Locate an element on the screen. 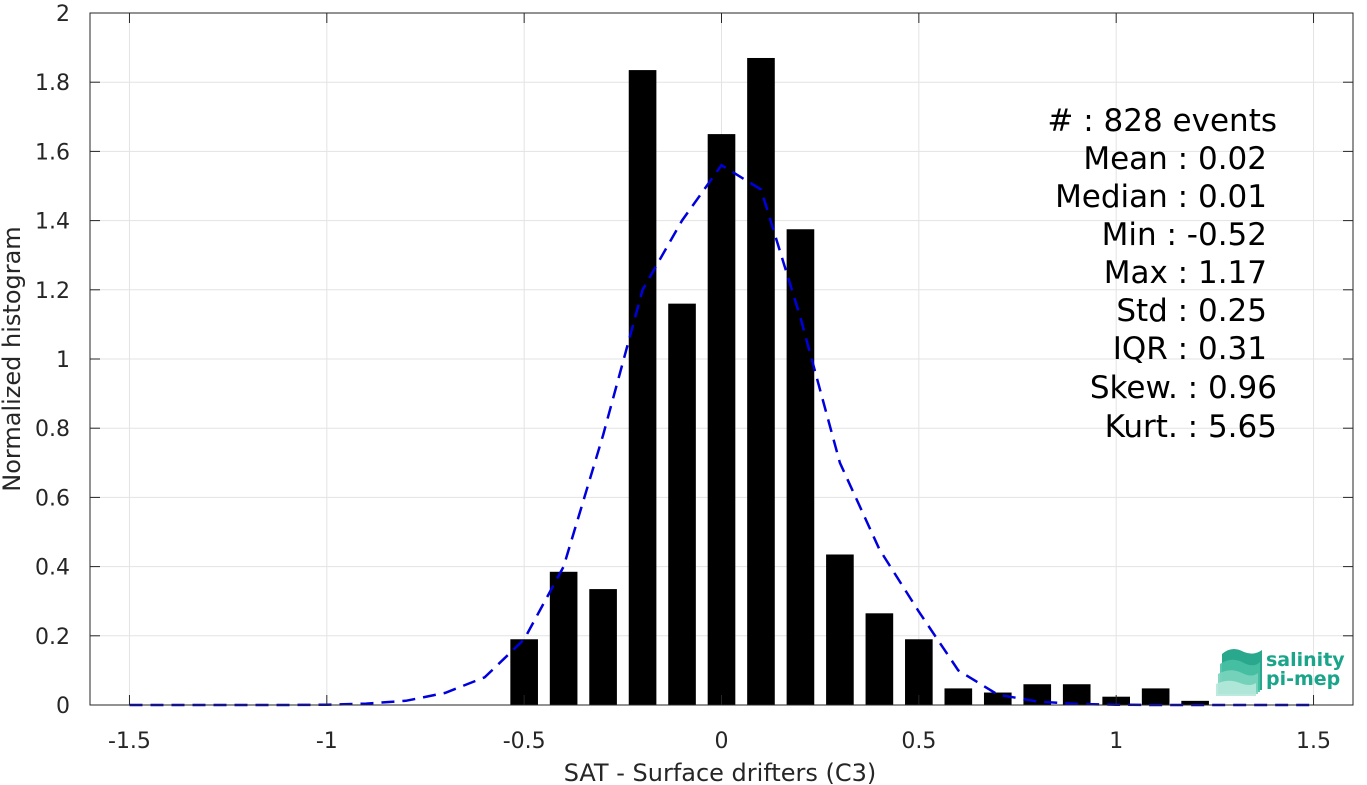 This screenshot has width=1367, height=785. y-tick-label: 0.8 is located at coordinates (52, 429).